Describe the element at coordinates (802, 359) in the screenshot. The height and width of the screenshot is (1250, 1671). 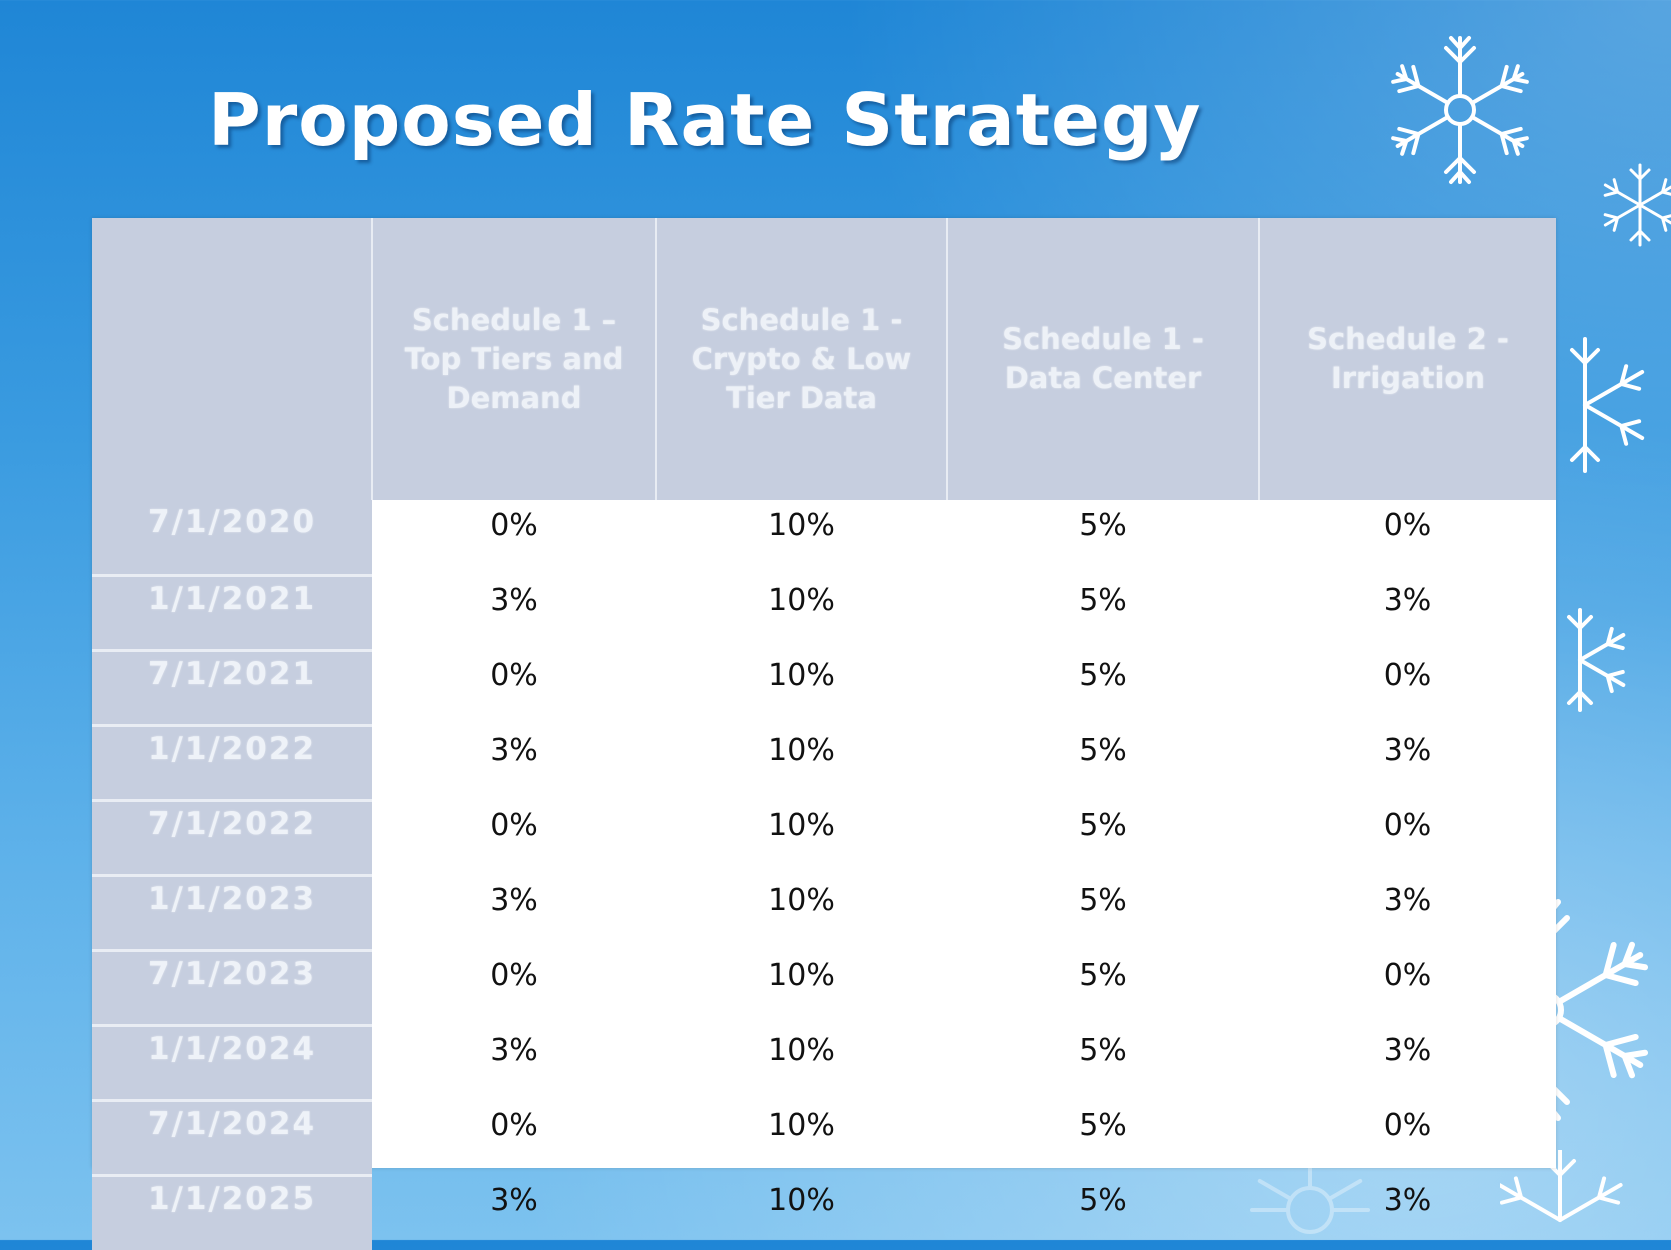
I see `header-schedule1-crypto: Schedule 1 - Crypto & Low Tier Data` at that location.